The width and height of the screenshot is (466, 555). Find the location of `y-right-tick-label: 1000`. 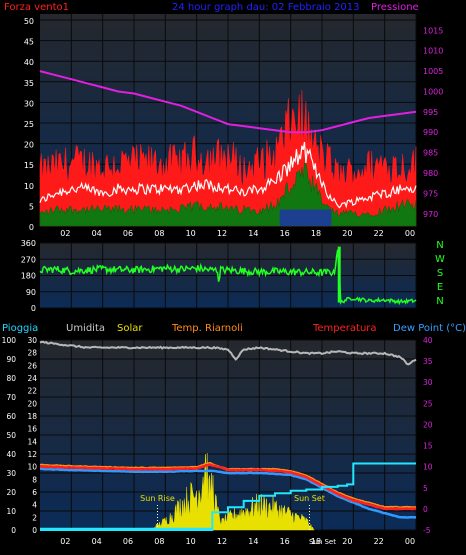

y-right-tick-label: 1000 is located at coordinates (433, 91).